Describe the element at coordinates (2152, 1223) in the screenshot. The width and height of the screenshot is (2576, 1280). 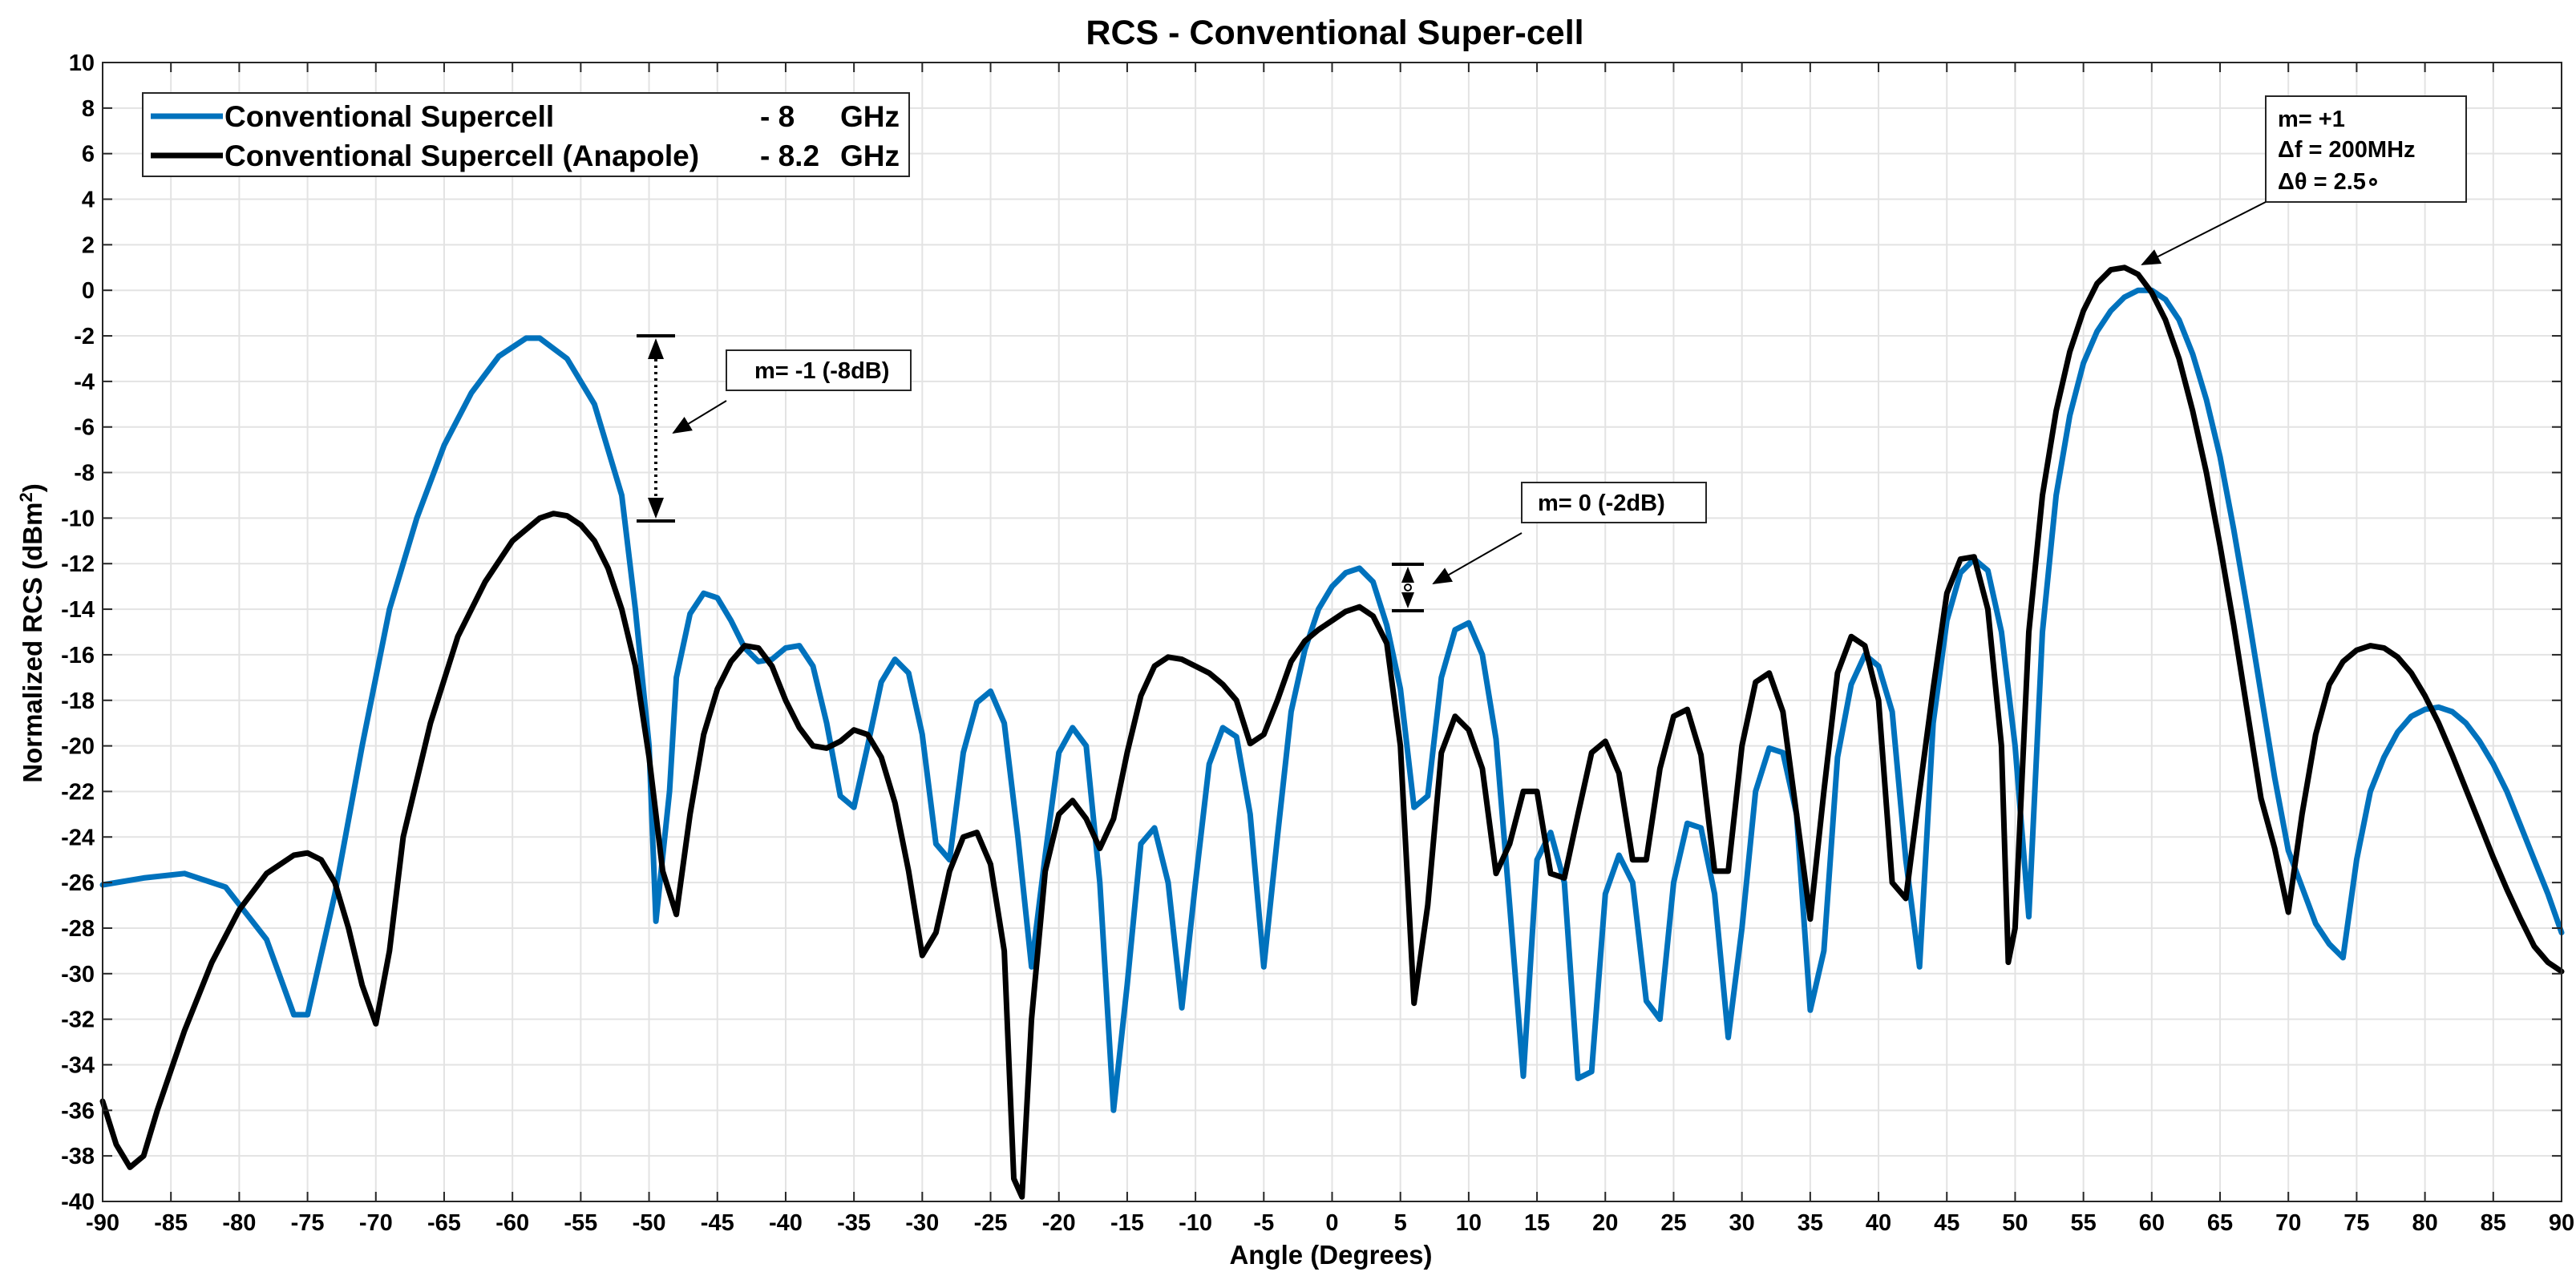
I see `x-tick-label: 60` at that location.